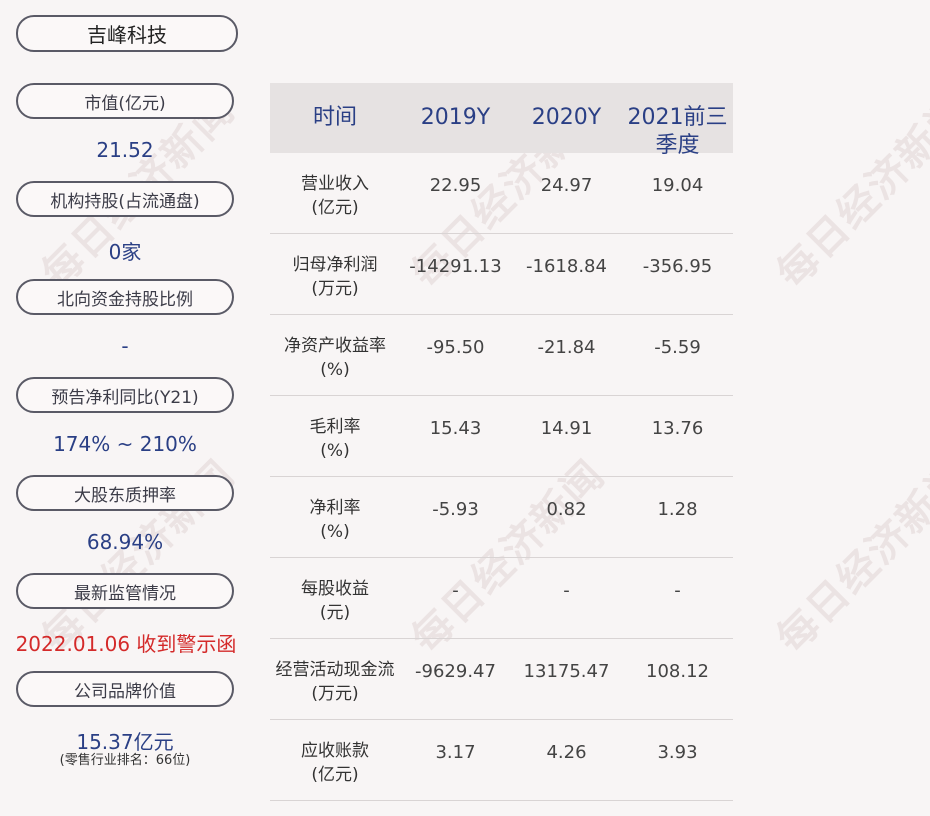 The width and height of the screenshot is (930, 816). What do you see at coordinates (126, 644) in the screenshot?
I see `regulatory-status-value: 2022.01.06 收到警示函` at bounding box center [126, 644].